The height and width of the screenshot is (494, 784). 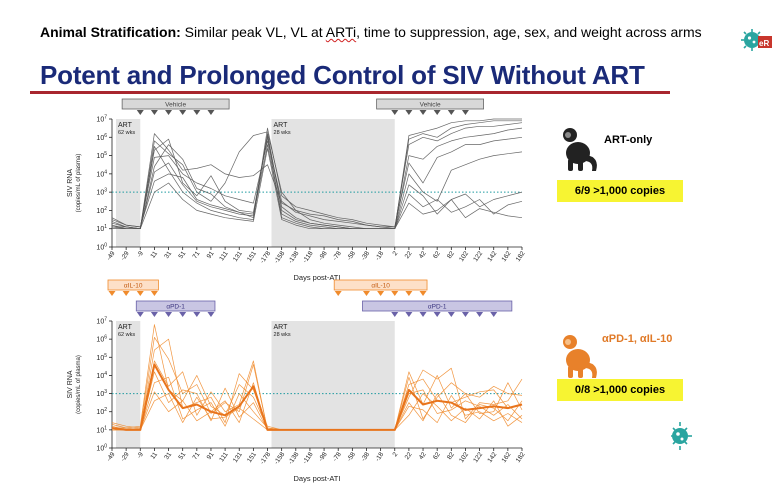 I want to click on x-tick-label: -49, so click(x=111, y=457).